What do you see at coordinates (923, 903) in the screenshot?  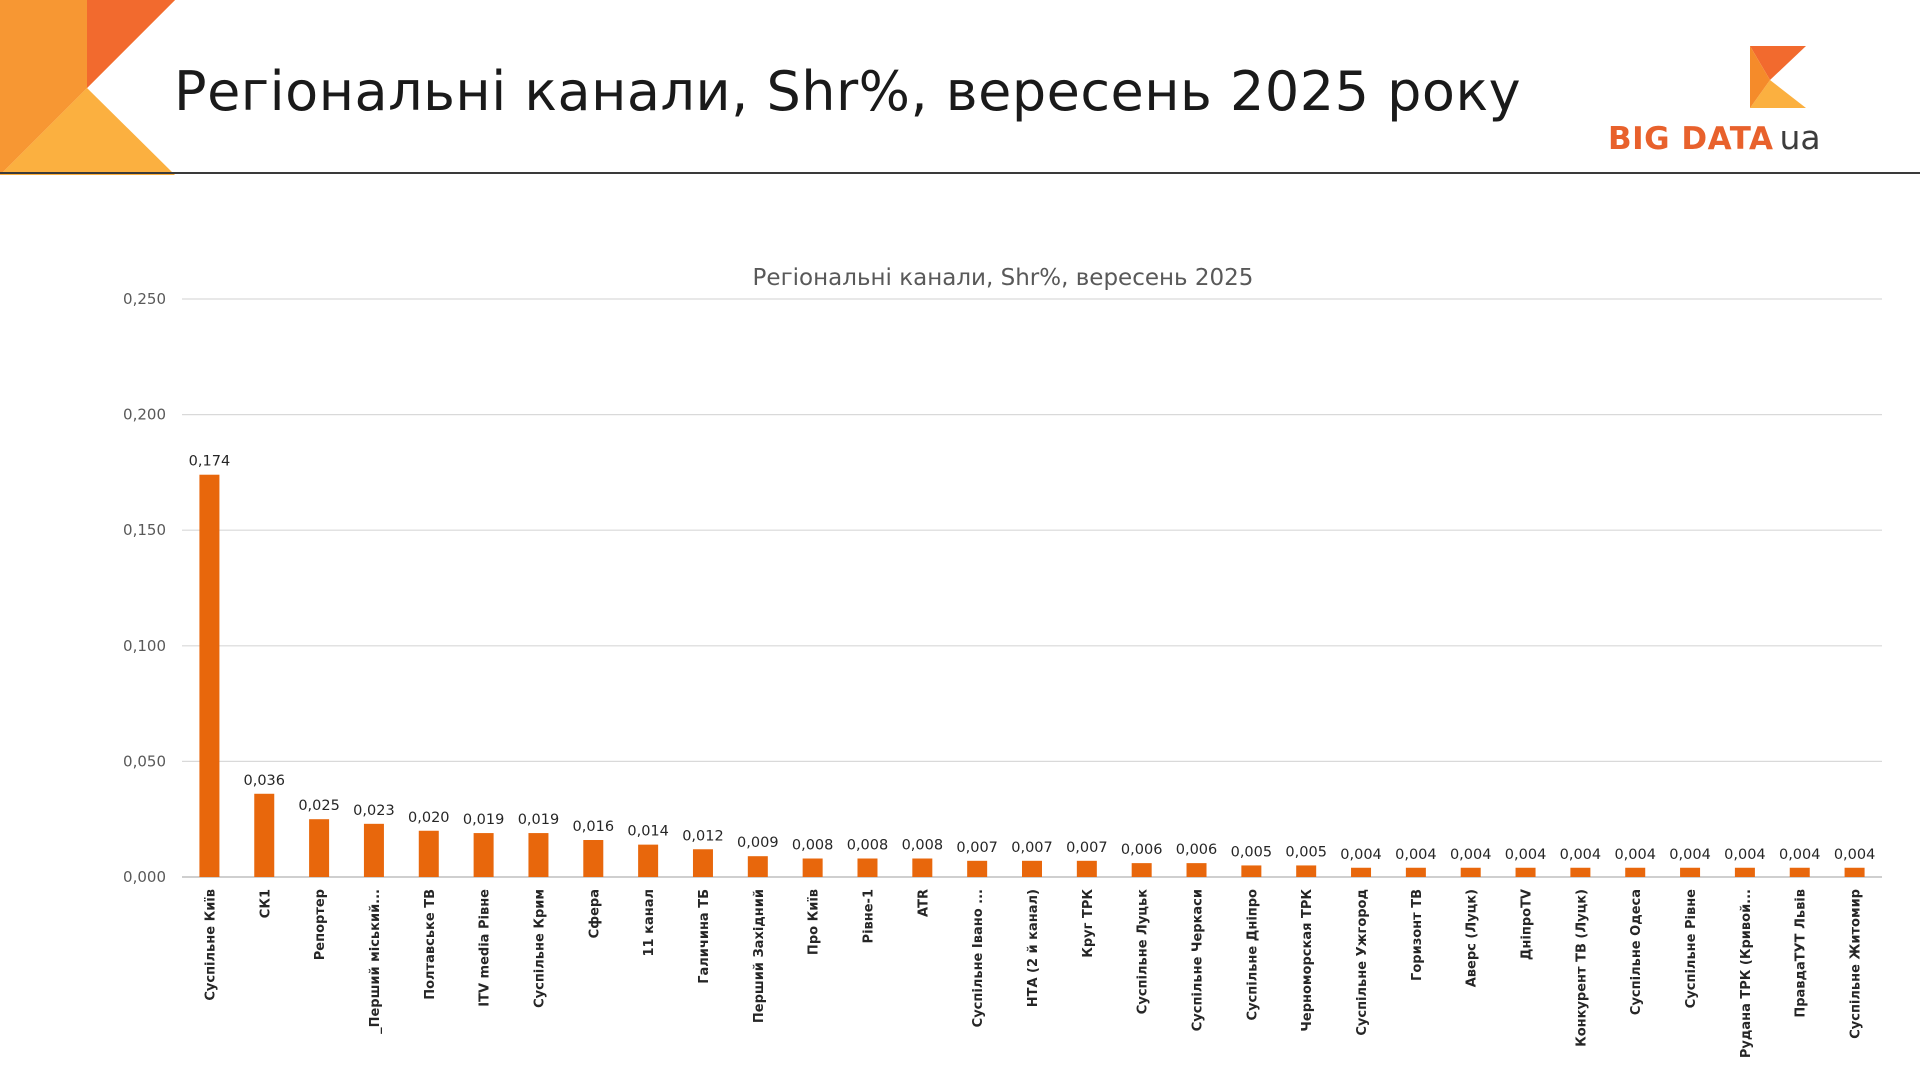 I see `x-tick-label: ATR` at bounding box center [923, 903].